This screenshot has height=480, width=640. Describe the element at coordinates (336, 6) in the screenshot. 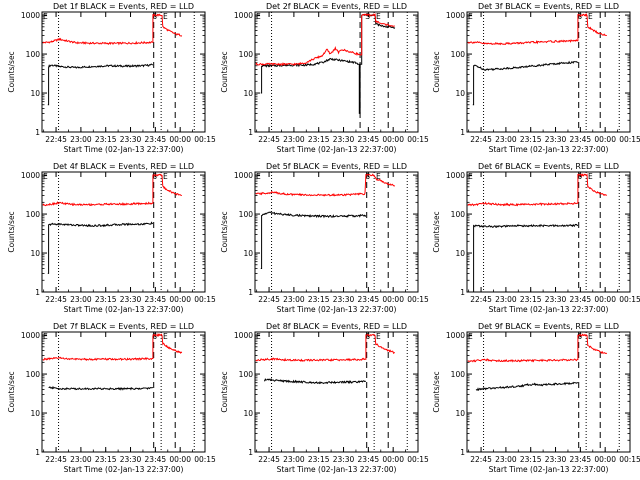

I see `chart-title: Det 2f BLACK = Events, RED = LLD` at that location.